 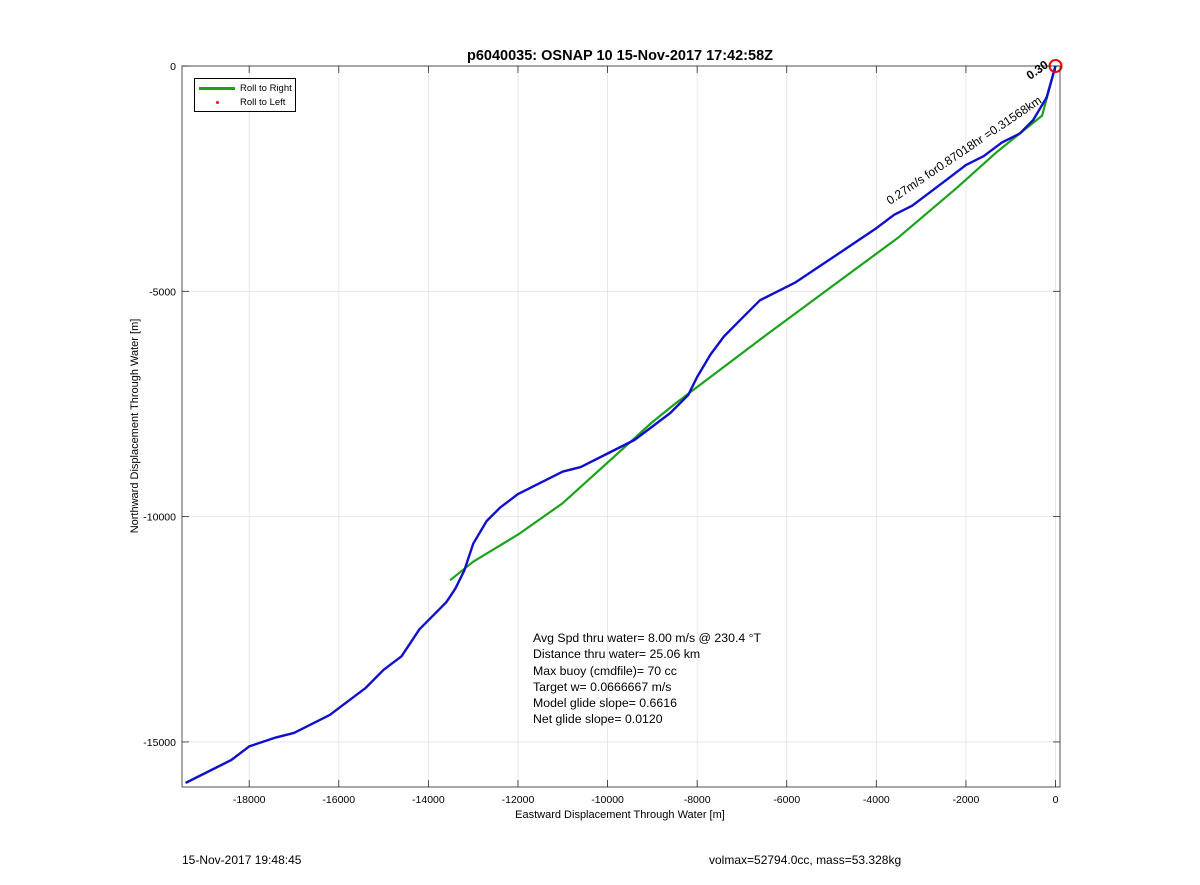 I want to click on x-tick-label: -12000, so click(x=518, y=800).